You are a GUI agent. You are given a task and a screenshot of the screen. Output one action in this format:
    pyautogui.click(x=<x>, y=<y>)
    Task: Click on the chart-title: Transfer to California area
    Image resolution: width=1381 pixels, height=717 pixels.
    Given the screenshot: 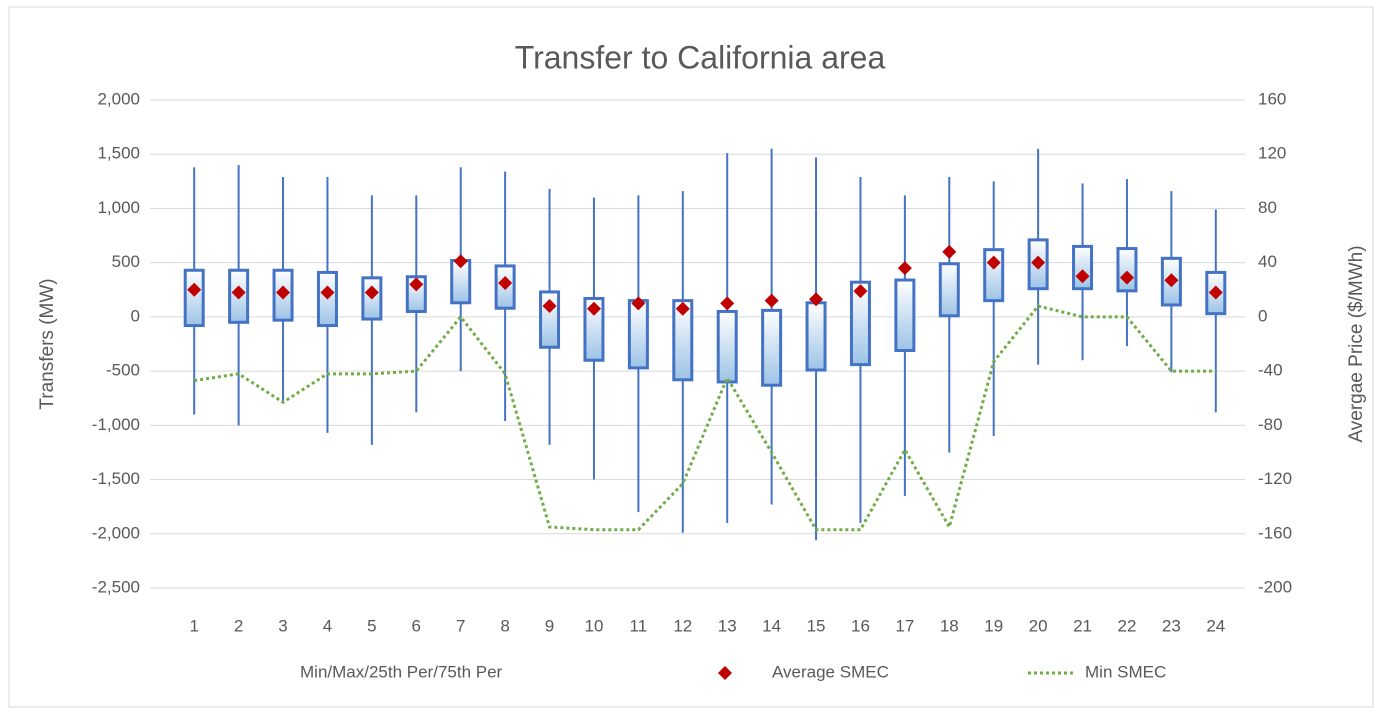 What is the action you would take?
    pyautogui.click(x=700, y=57)
    